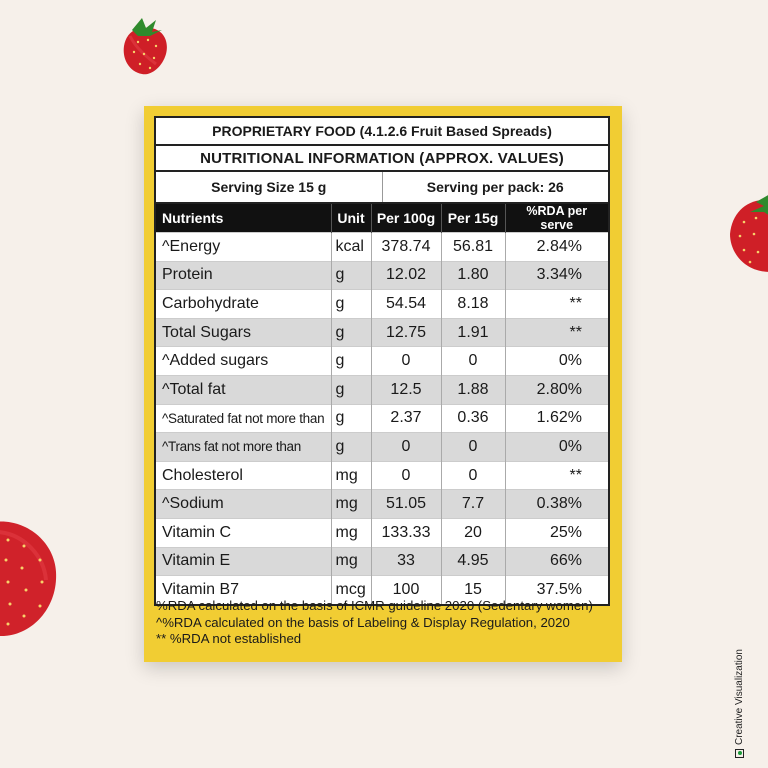 Image resolution: width=768 pixels, height=768 pixels. I want to click on column-header-nutrients: Nutrients, so click(243, 218).